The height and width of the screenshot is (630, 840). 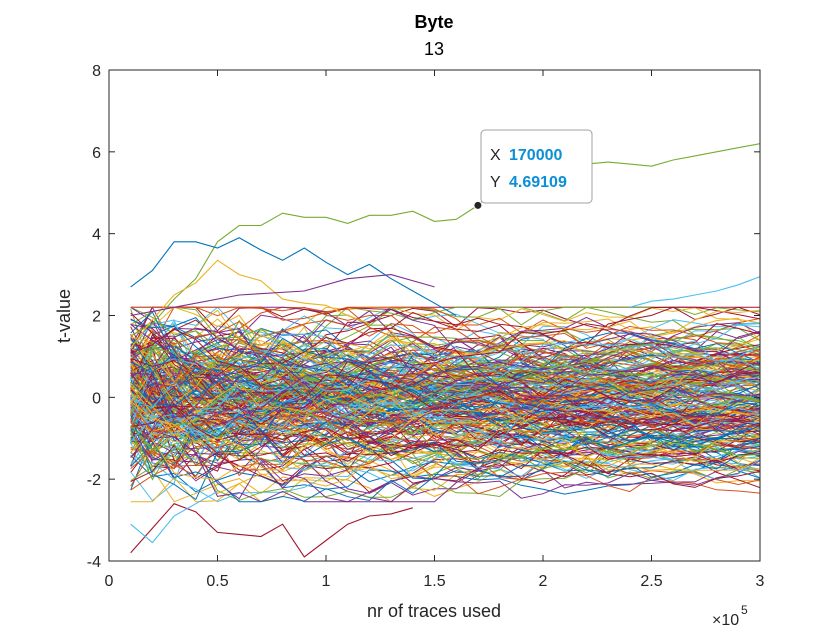 What do you see at coordinates (96, 398) in the screenshot?
I see `y-tick-label: 0` at bounding box center [96, 398].